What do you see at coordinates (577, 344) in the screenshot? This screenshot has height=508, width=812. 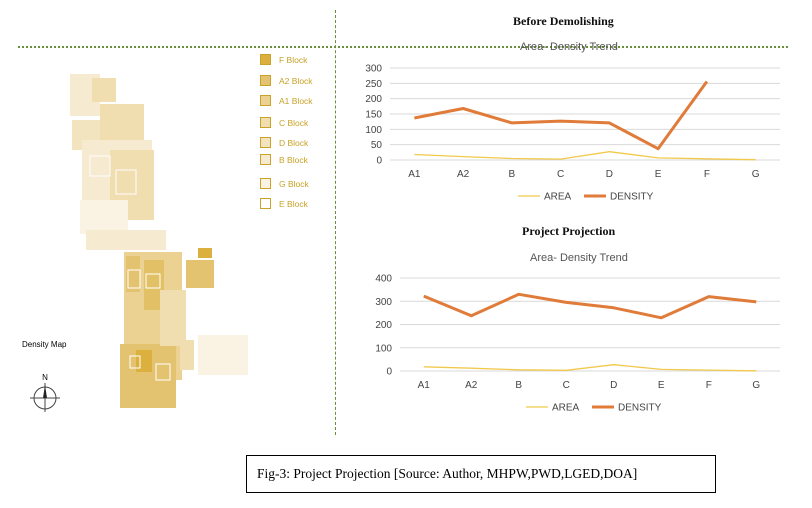 I see `chart-project-projection: 0 100 200 300 400 A1 A2 B C D E F G AREA DENSITY` at bounding box center [577, 344].